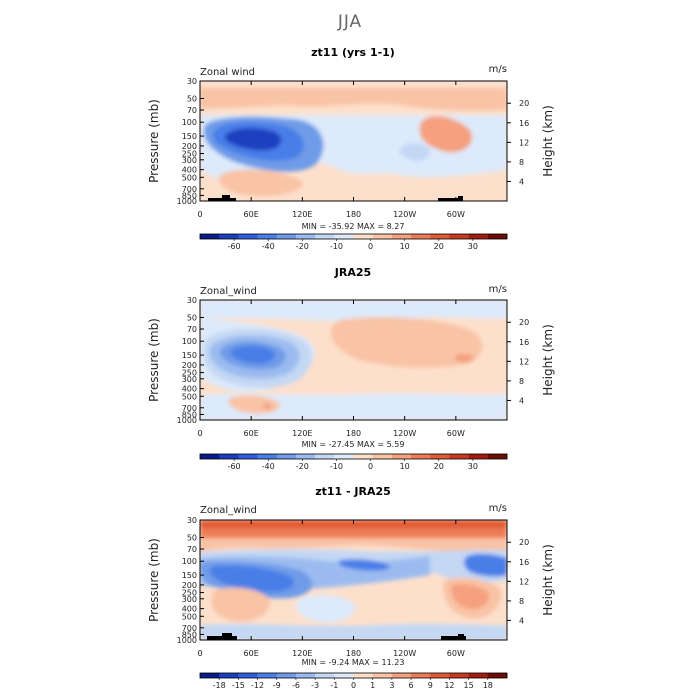 This screenshot has height=700, width=700. What do you see at coordinates (277, 685) in the screenshot?
I see `colorbar-tick-label: -9` at bounding box center [277, 685].